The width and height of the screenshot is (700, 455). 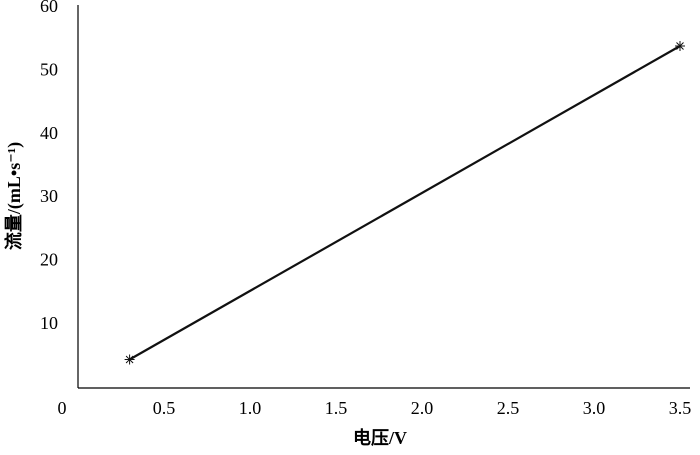 I want to click on x-tick-label: 0.5, so click(x=164, y=408).